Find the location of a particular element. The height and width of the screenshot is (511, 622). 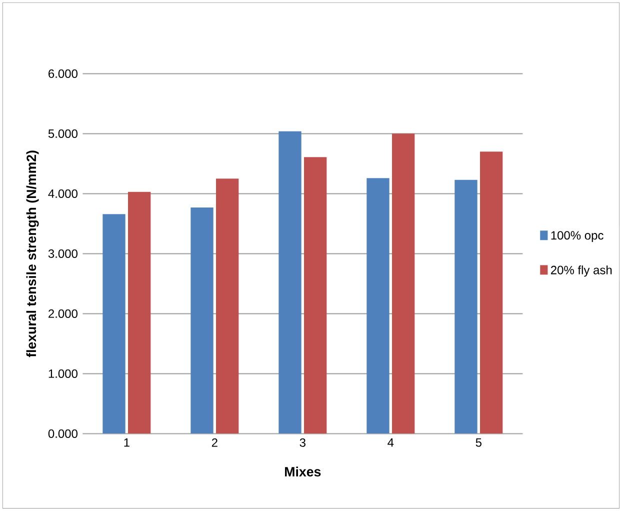

legend-label: 20% fly ash is located at coordinates (581, 271).